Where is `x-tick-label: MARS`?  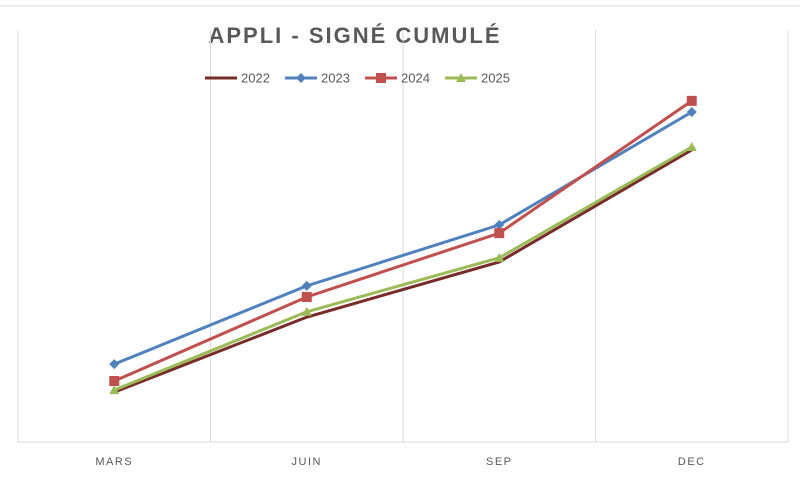
x-tick-label: MARS is located at coordinates (114, 462).